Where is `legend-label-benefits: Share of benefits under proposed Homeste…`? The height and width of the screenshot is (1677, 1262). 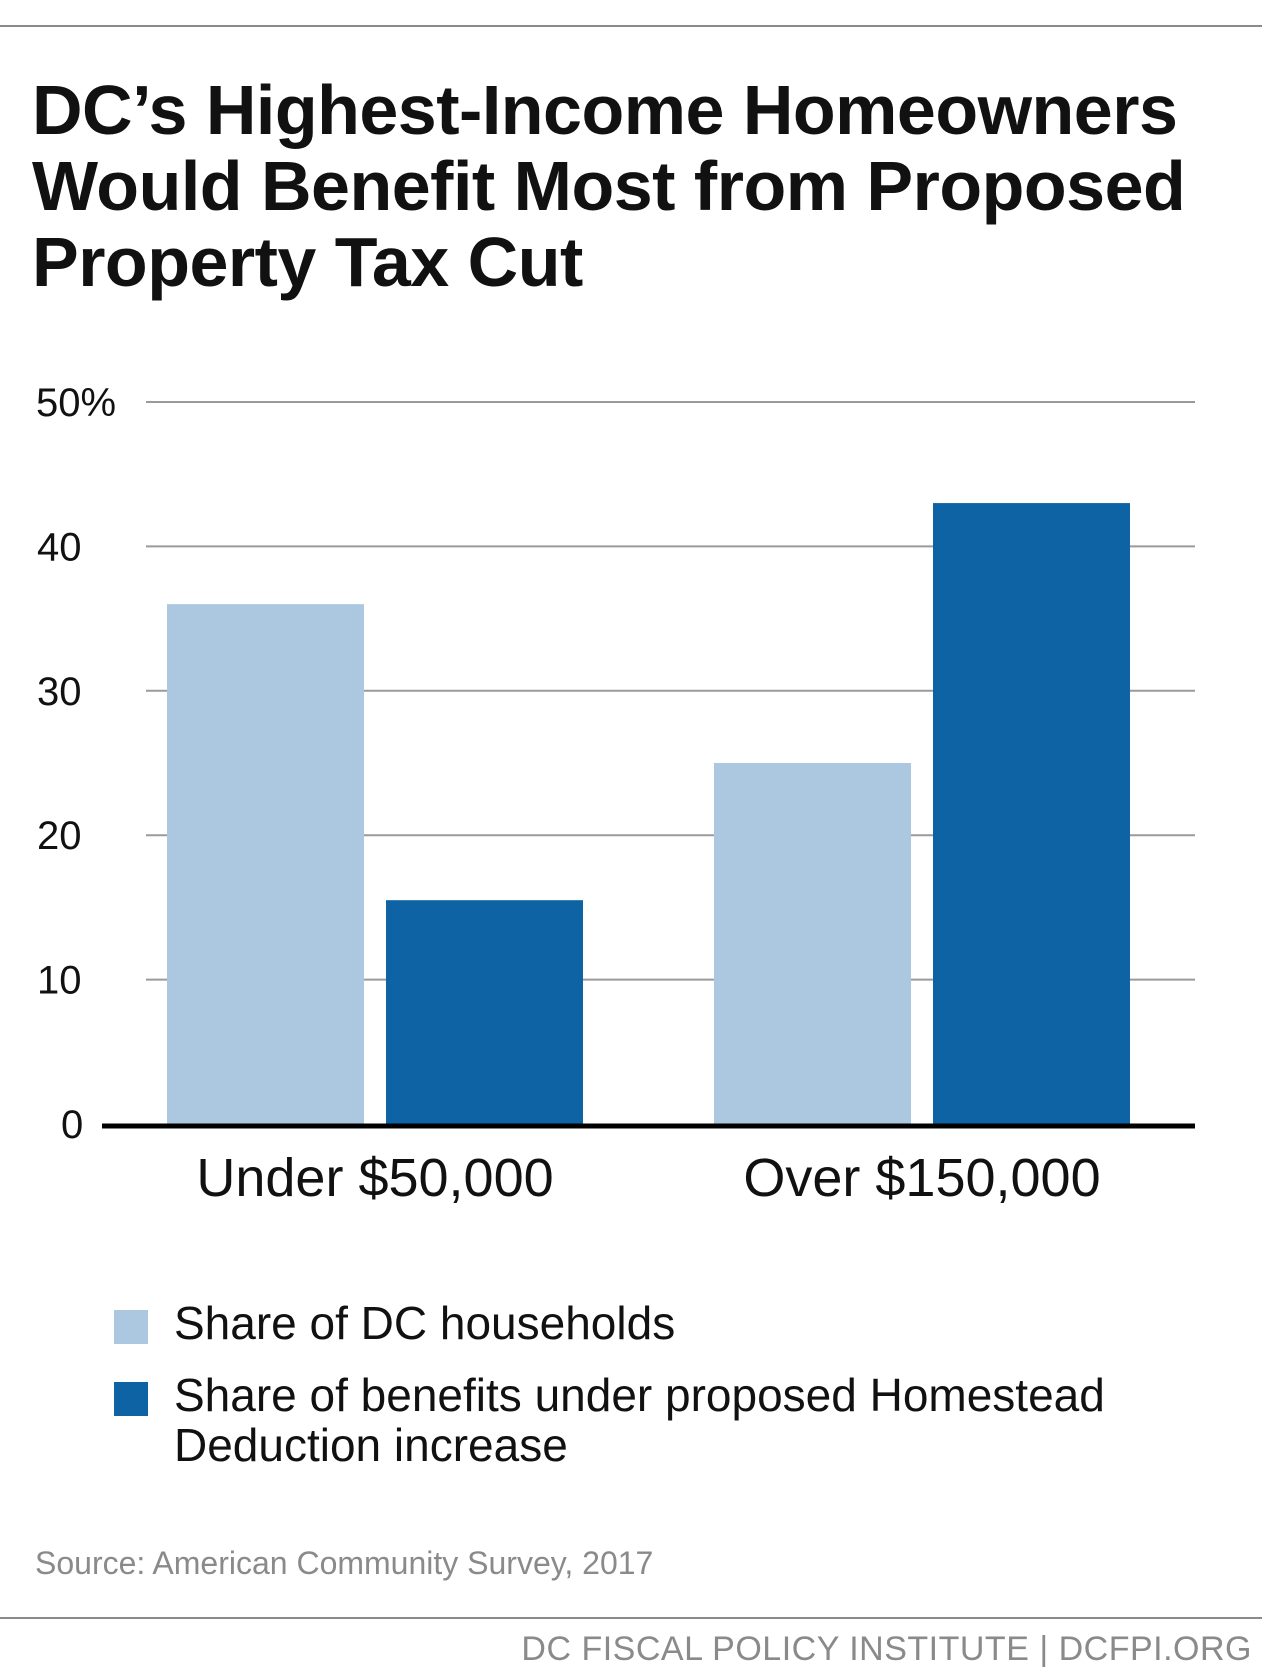 legend-label-benefits: Share of benefits under proposed Homeste… is located at coordinates (639, 1420).